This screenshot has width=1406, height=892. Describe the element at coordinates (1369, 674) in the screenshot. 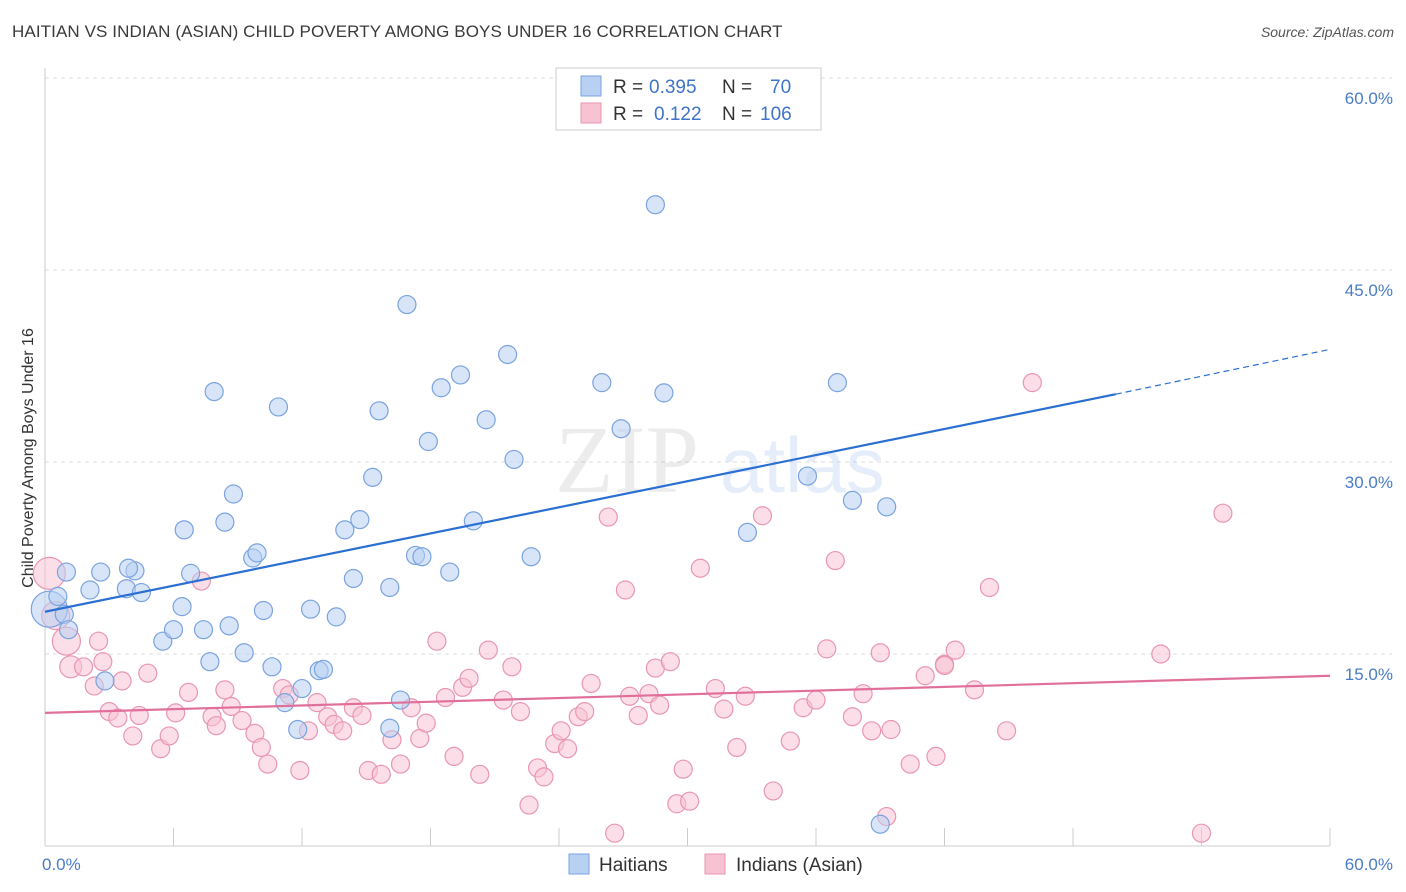

I see `y-tick-label-15: 15.0%` at that location.